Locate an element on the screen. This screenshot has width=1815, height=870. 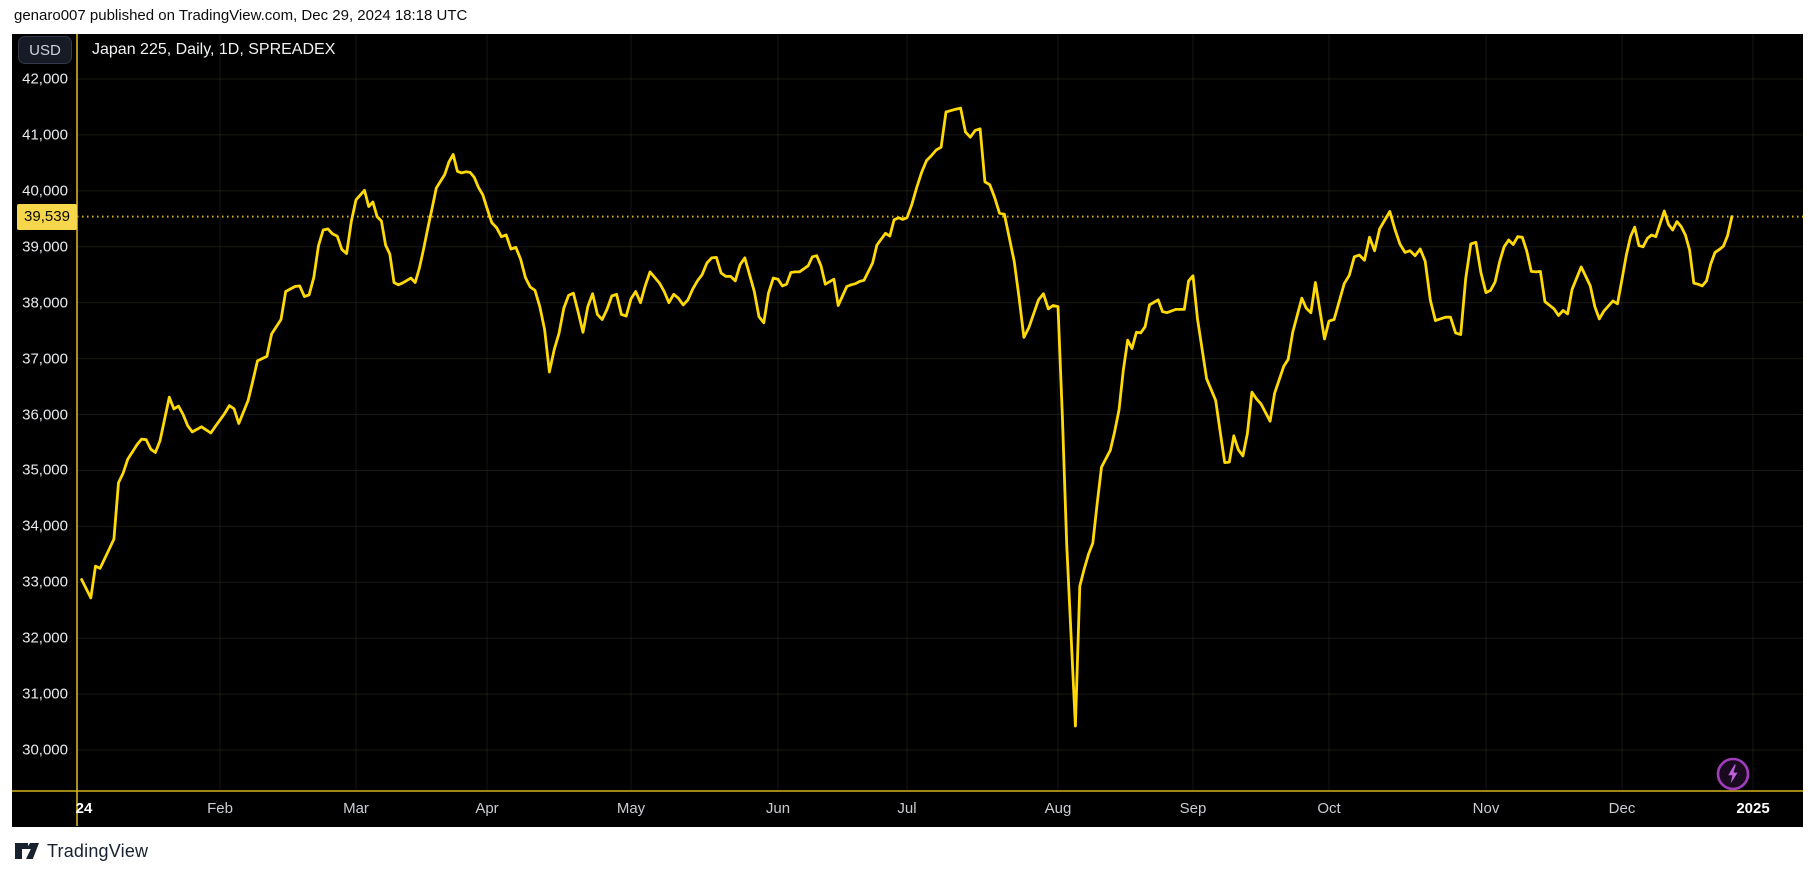
price-scale-tick: 42,000 is located at coordinates (45, 79).